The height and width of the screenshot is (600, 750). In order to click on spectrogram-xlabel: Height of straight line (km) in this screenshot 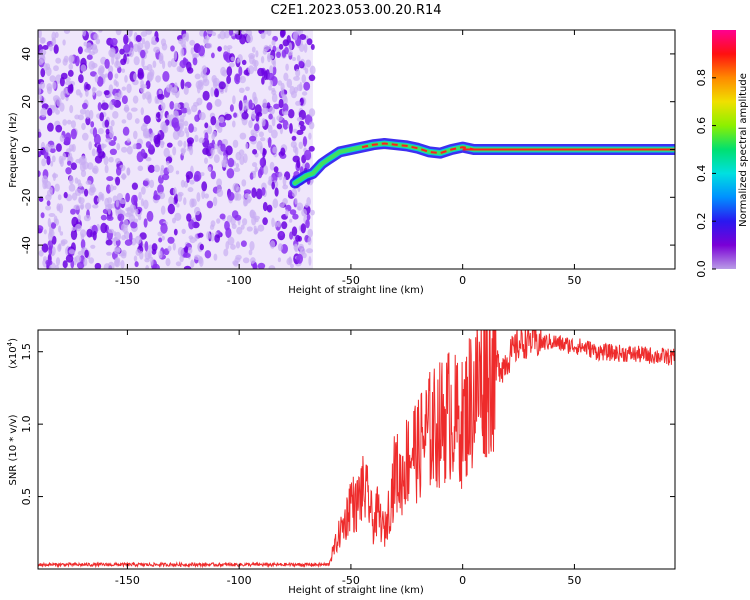, I will do `click(356, 290)`.